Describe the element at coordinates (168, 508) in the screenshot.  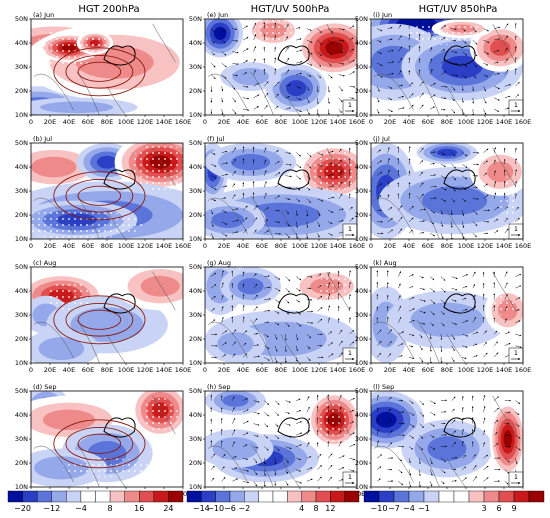
I see `colorbar-tick-label: 24` at that location.